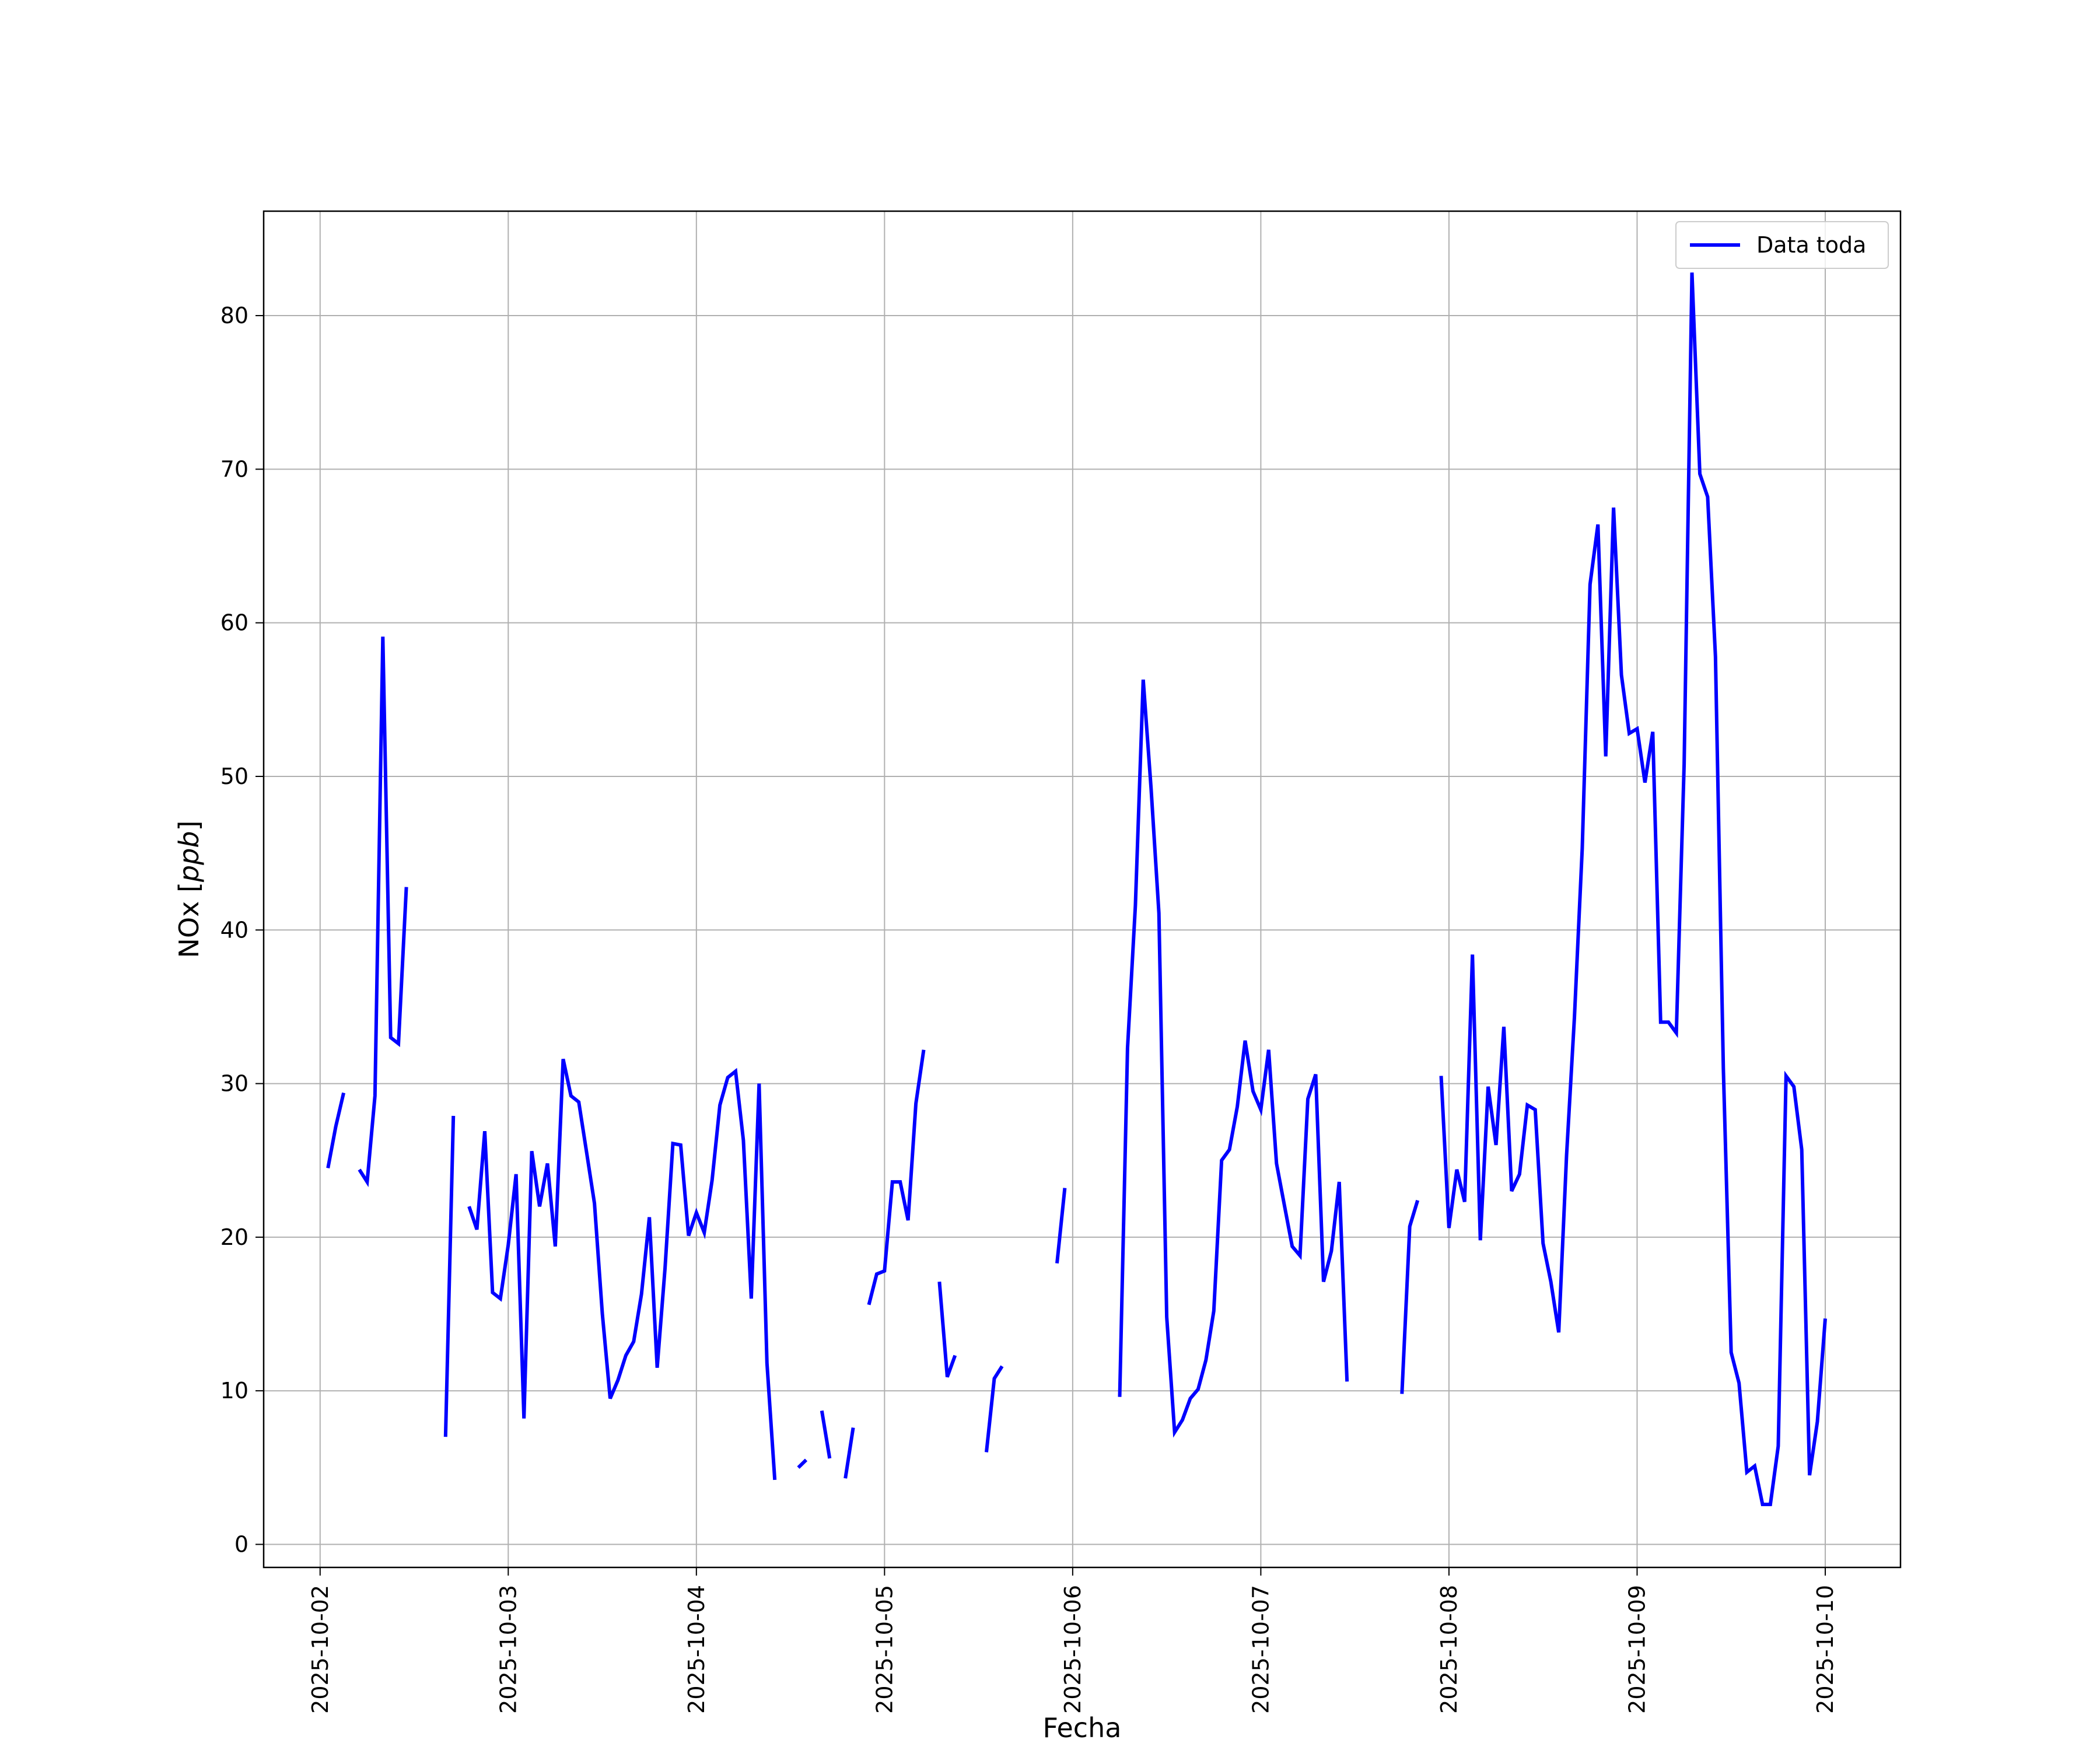 This screenshot has width=2100, height=1750. Describe the element at coordinates (1825, 1650) in the screenshot. I see `x-tick-label: 2025-10-10` at that location.